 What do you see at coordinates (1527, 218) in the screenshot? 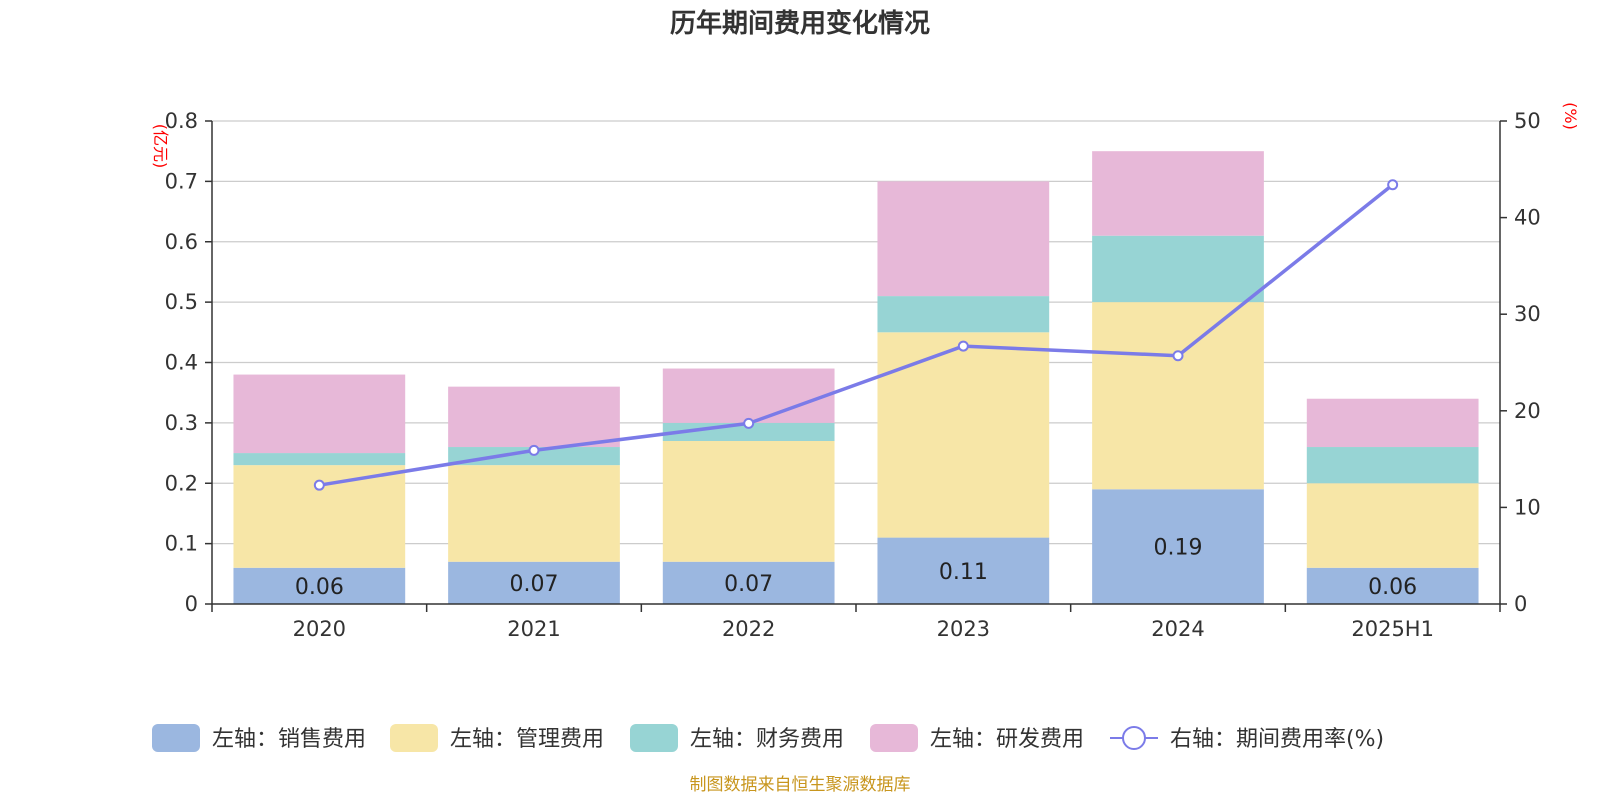
I see `right-tick-label: 40` at bounding box center [1527, 218].